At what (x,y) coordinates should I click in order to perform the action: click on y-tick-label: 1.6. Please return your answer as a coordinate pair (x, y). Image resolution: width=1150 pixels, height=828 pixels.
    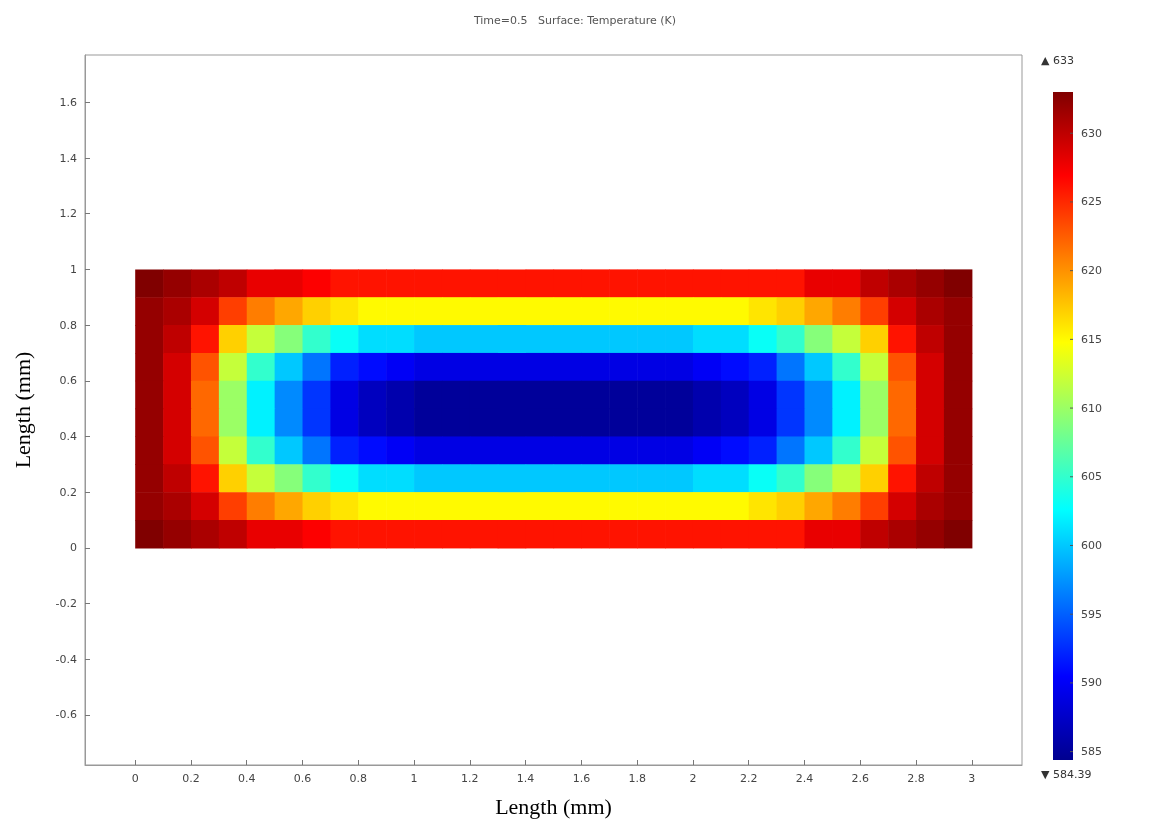
    Looking at the image, I should click on (68, 102).